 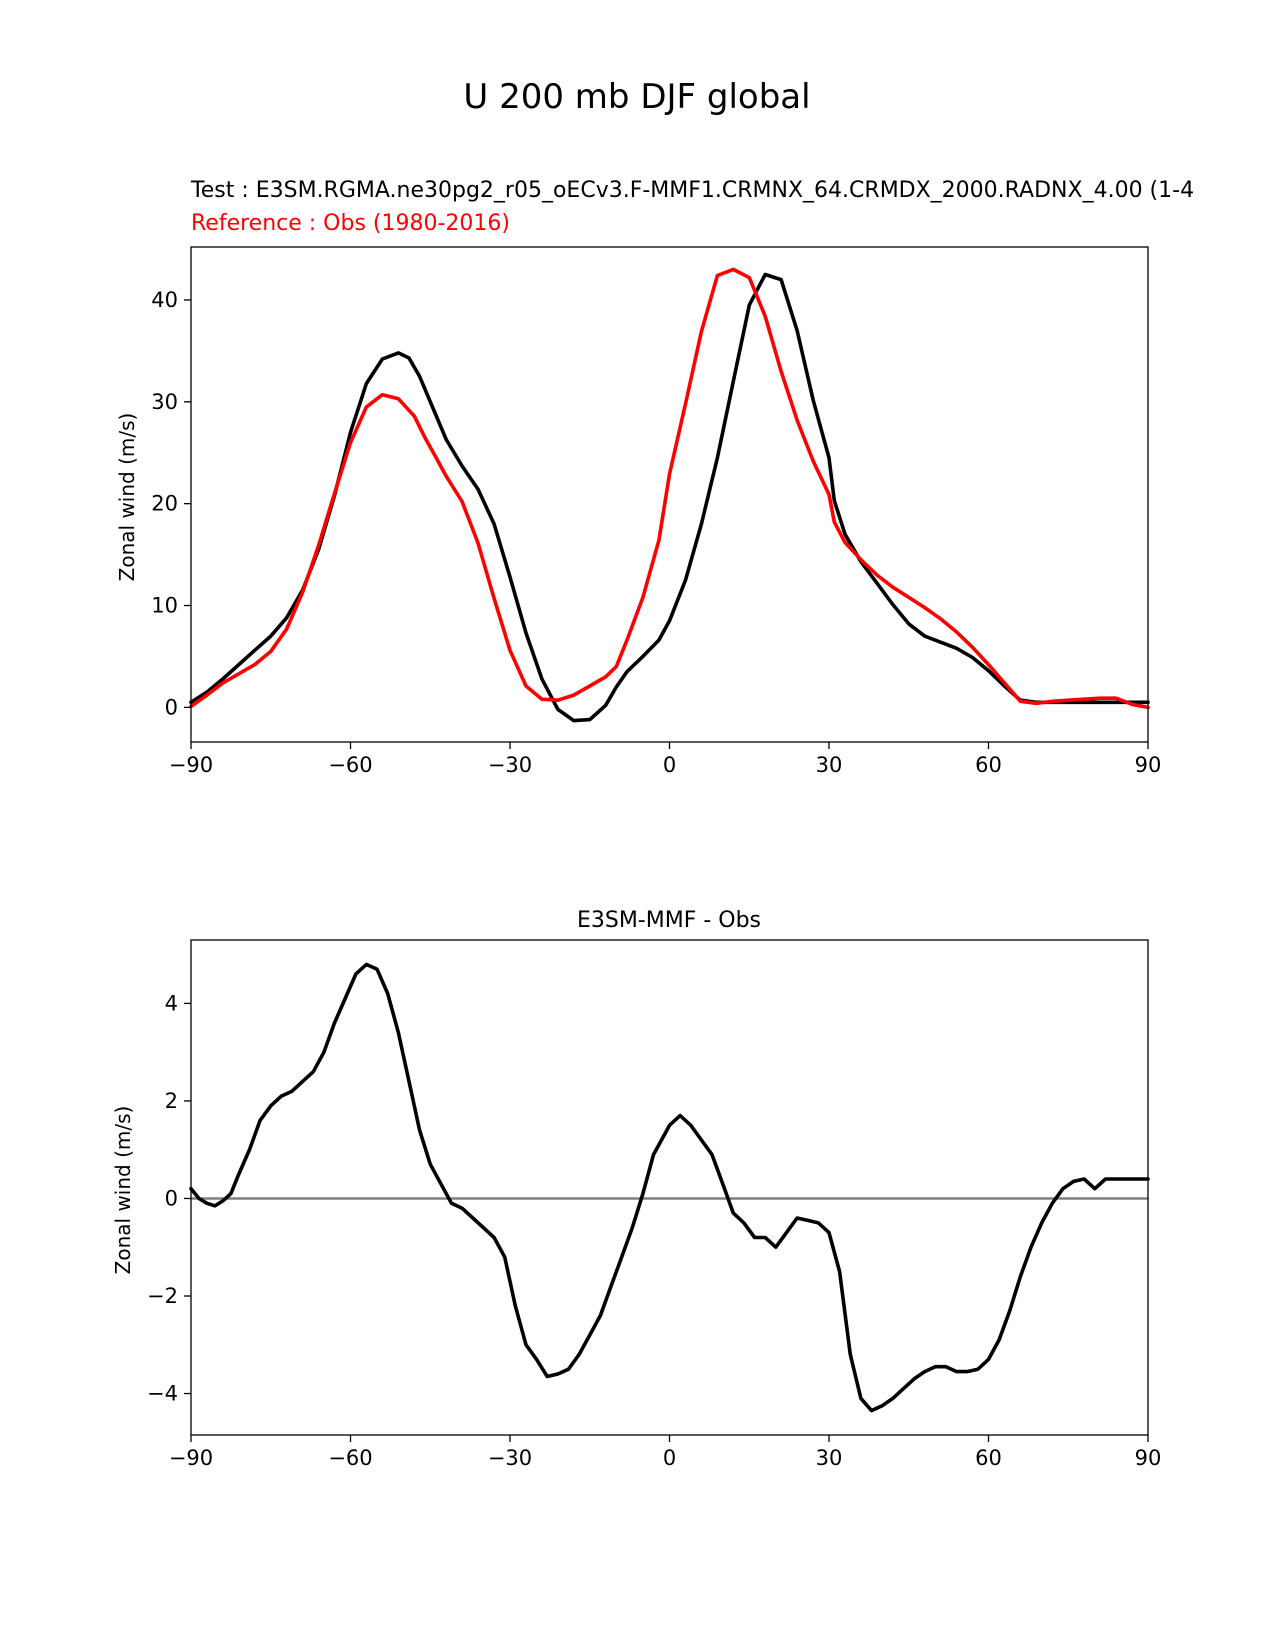 I want to click on top-y-ticks: 0 10 20 30 40, so click(x=171, y=503).